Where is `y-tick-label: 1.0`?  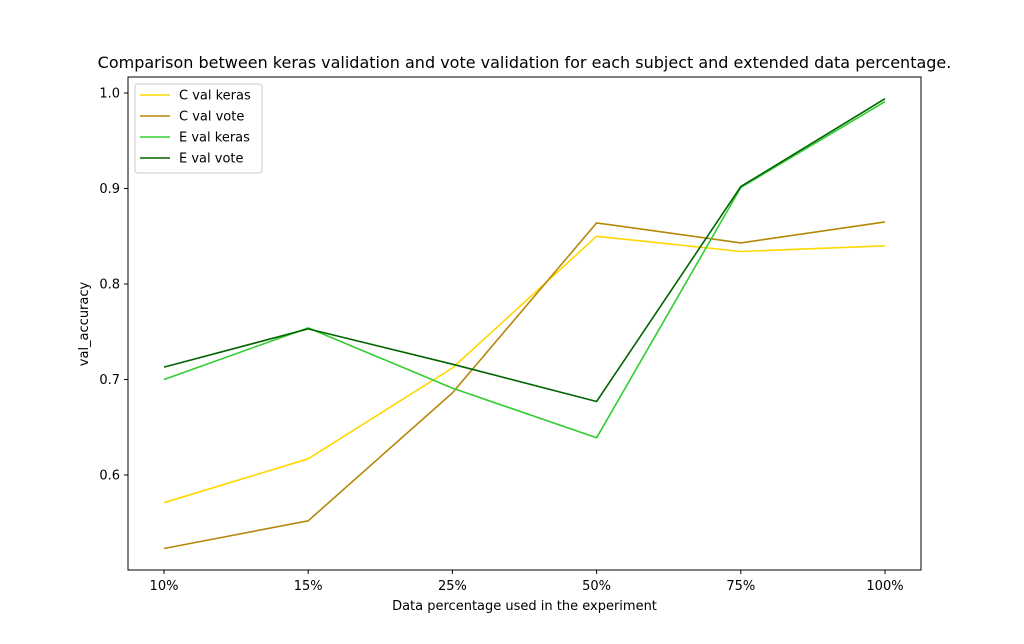
y-tick-label: 1.0 is located at coordinates (109, 94).